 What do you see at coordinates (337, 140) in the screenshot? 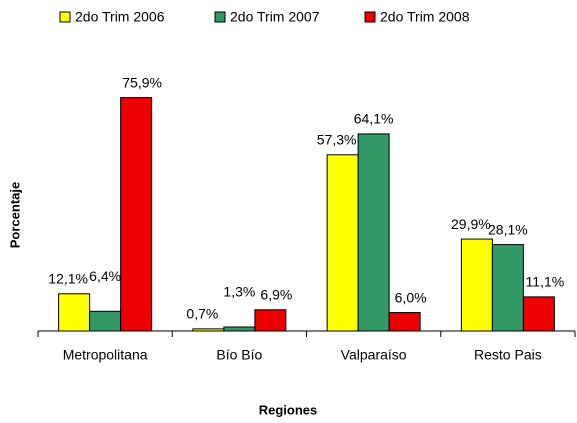
I see `value-label: 57,3%` at bounding box center [337, 140].